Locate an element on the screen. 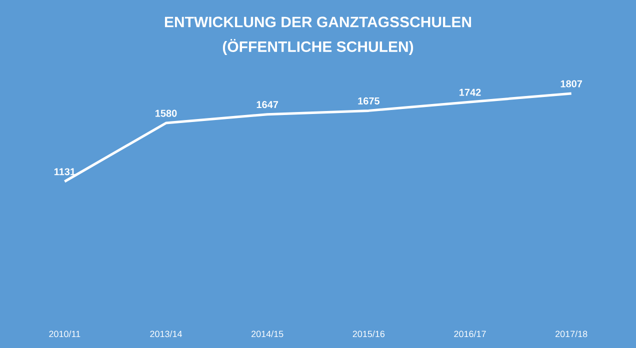  x-tick-label: 2016/17 is located at coordinates (470, 334).